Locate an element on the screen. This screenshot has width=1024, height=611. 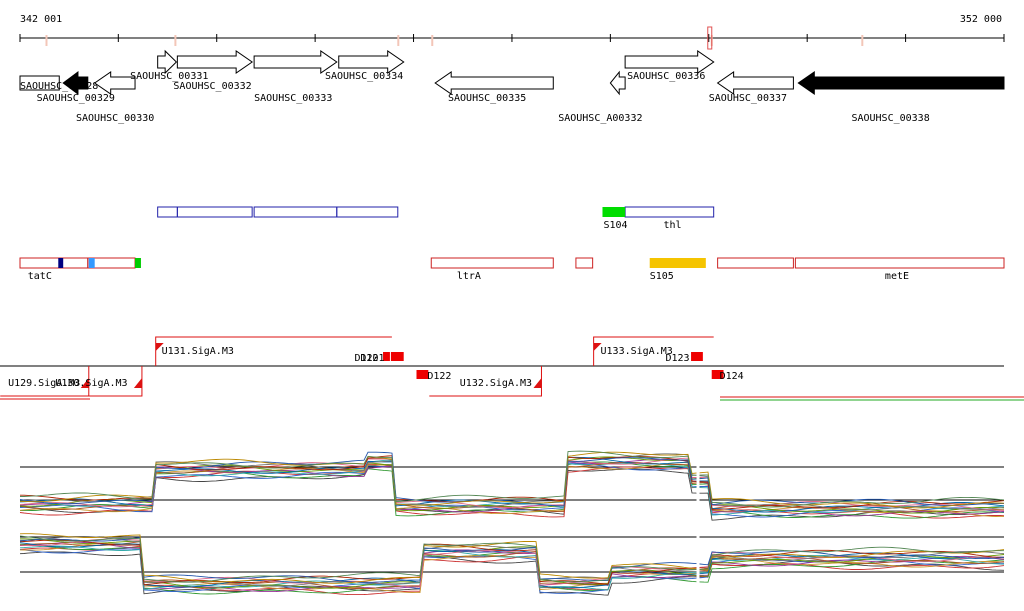
unit-label: U130.SigA.M3 is located at coordinates (91, 383).